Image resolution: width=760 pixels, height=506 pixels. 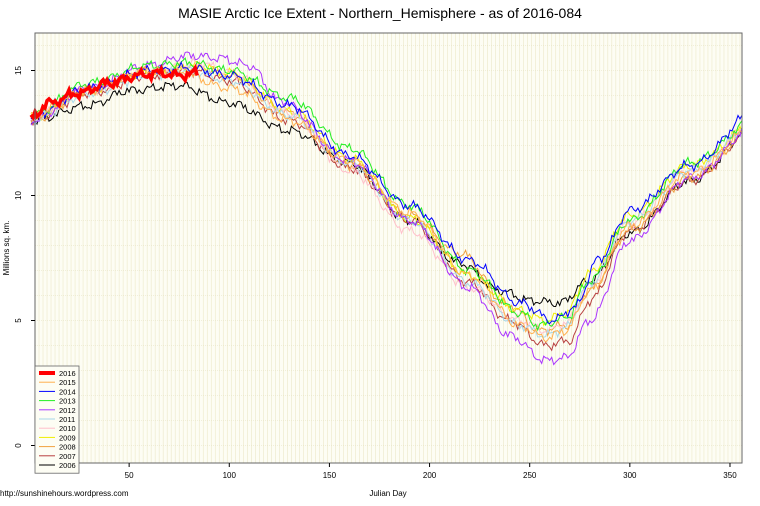 I want to click on x-axis-label: Julian Day, so click(x=387, y=493).